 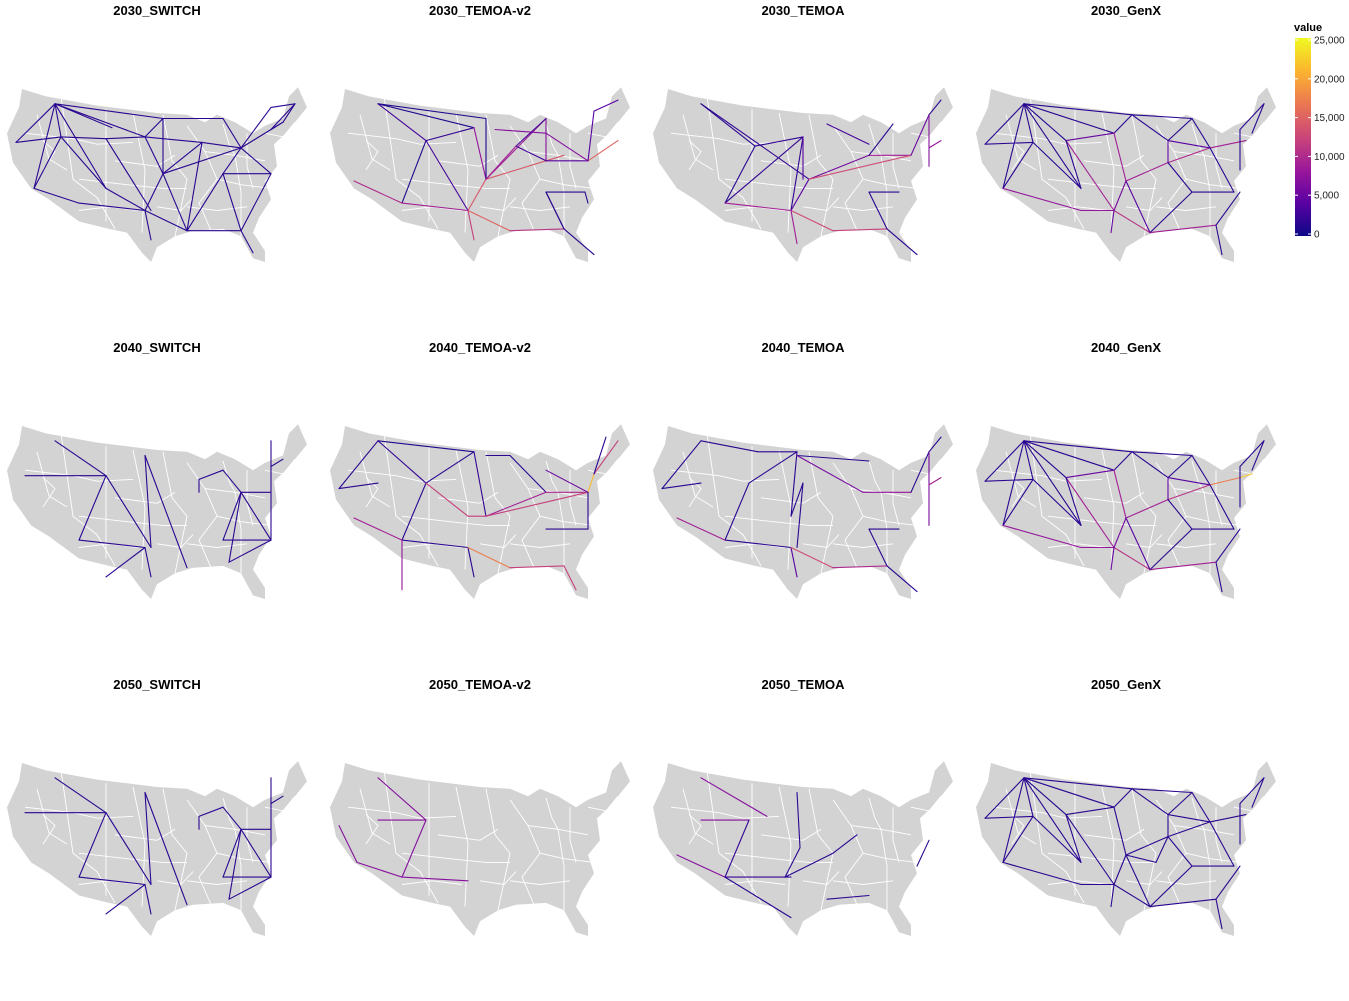 What do you see at coordinates (1126, 347) in the screenshot?
I see `panel-title: 2040_GenX` at bounding box center [1126, 347].